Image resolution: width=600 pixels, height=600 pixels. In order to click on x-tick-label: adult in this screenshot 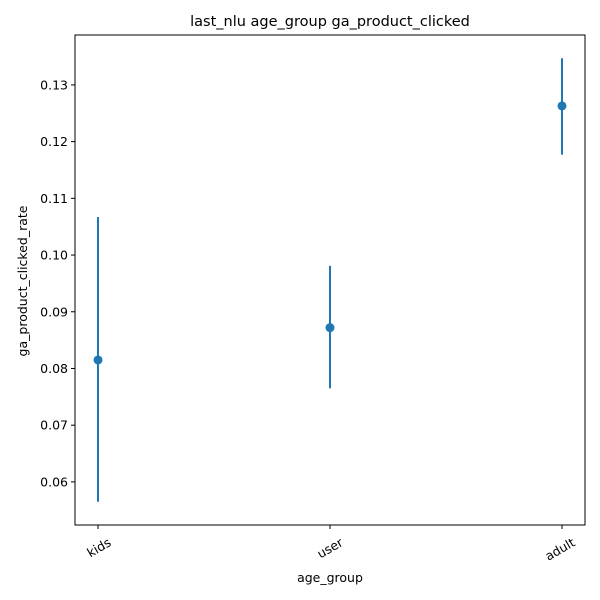, I will do `click(559, 549)`.